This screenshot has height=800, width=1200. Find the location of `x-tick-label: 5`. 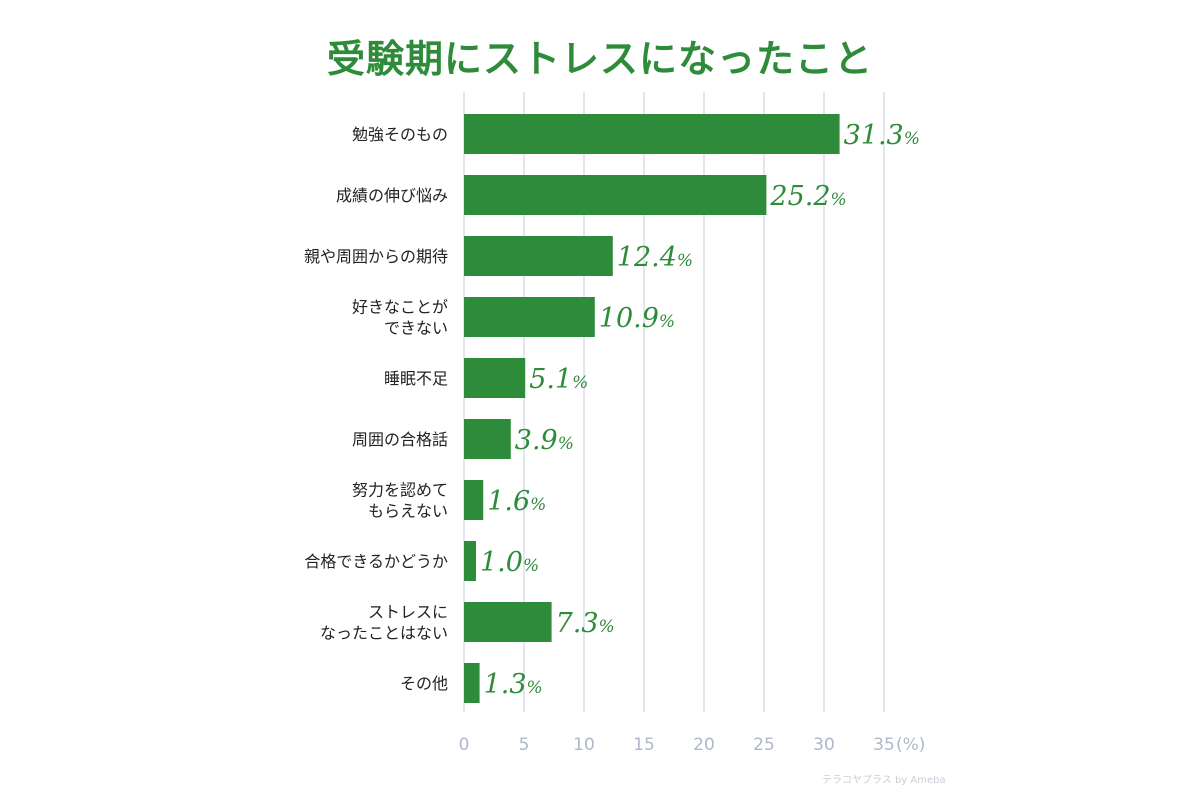

x-tick-label: 5 is located at coordinates (524, 745).